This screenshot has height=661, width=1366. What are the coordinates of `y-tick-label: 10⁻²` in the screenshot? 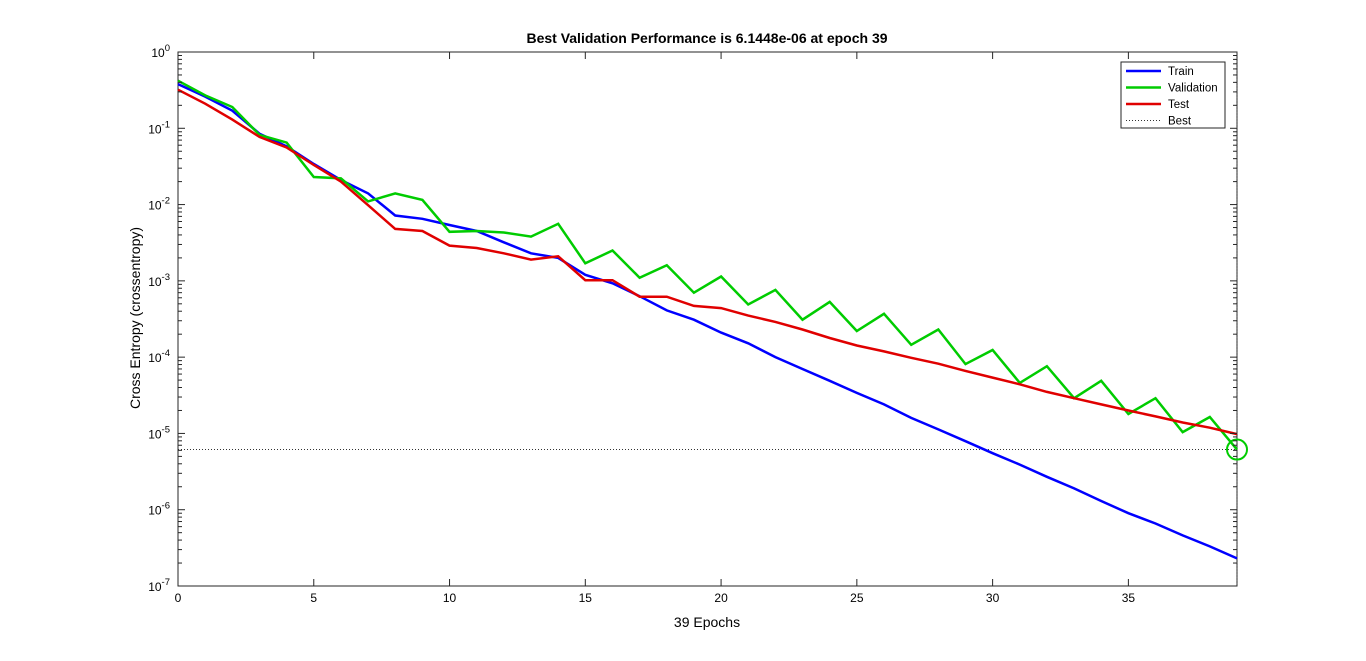 It's located at (159, 204).